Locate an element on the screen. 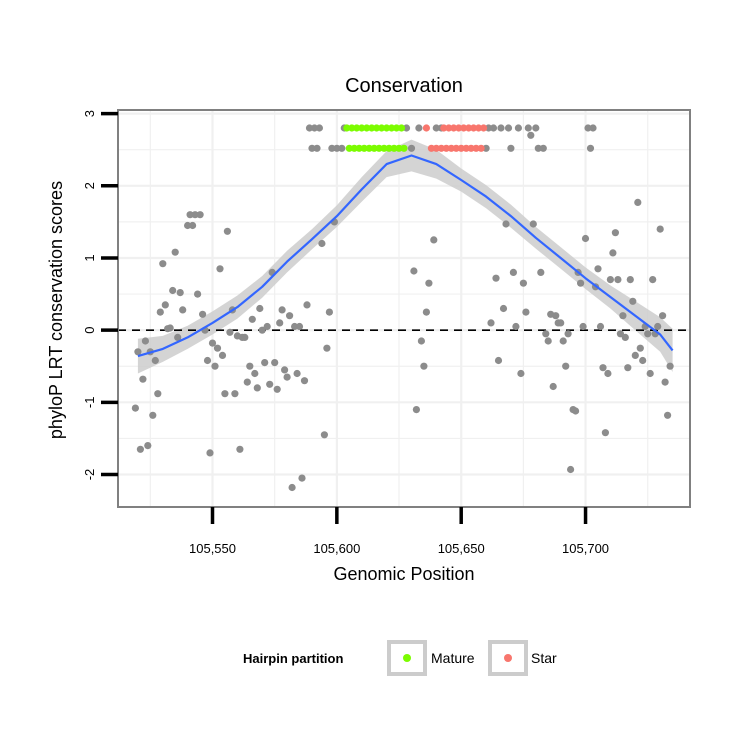  legend-marker-mature is located at coordinates (407, 658).